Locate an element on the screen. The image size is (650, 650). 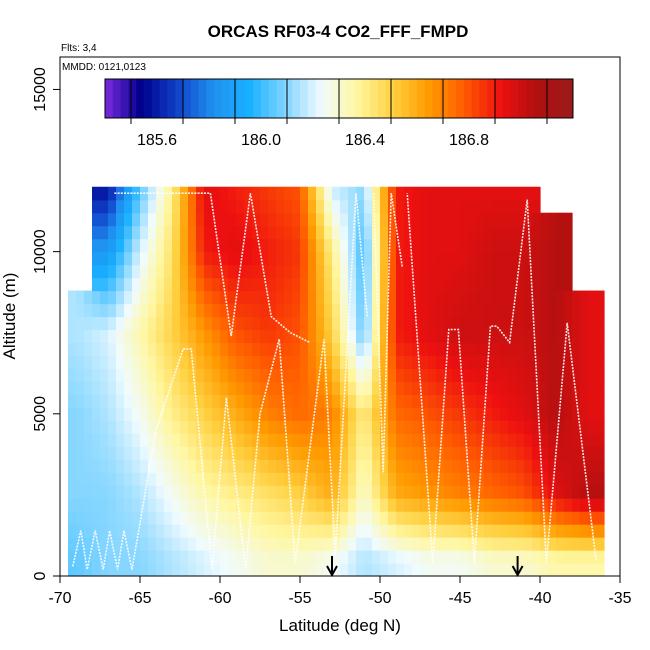
y-axis-label: Altitude (m) is located at coordinates (9, 316).